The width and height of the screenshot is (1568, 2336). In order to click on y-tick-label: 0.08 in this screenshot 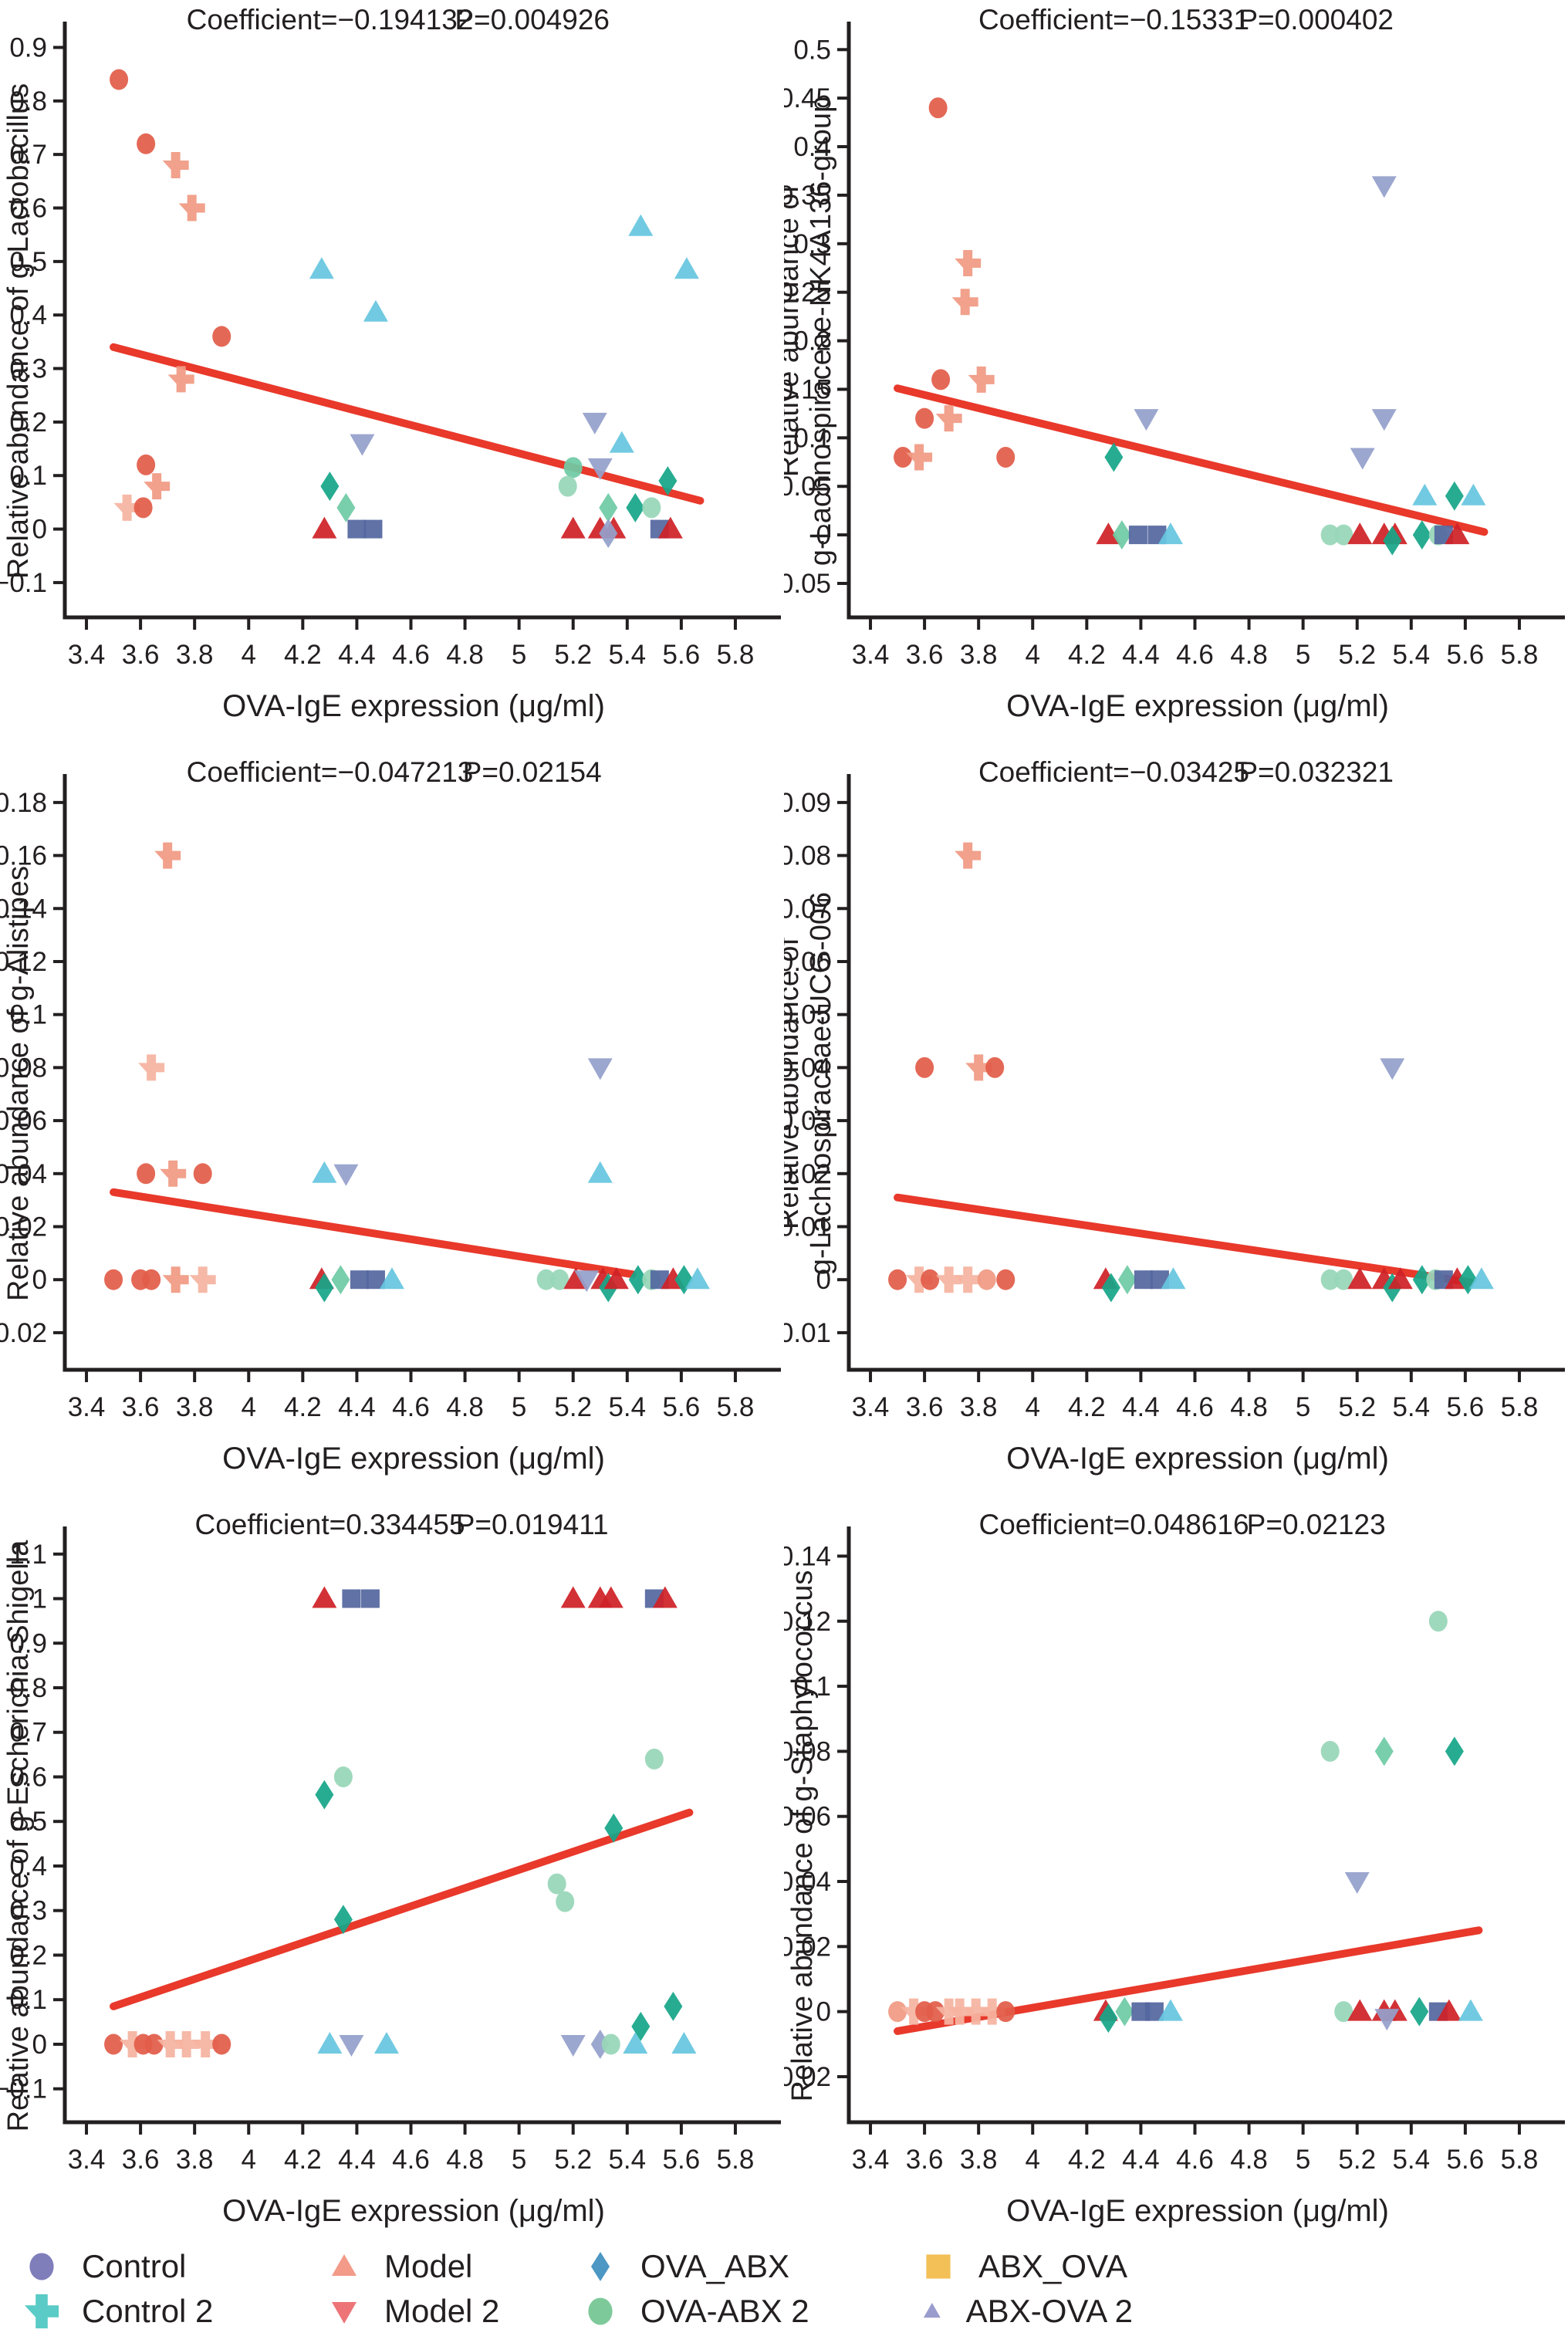, I will do `click(23, 1068)`.